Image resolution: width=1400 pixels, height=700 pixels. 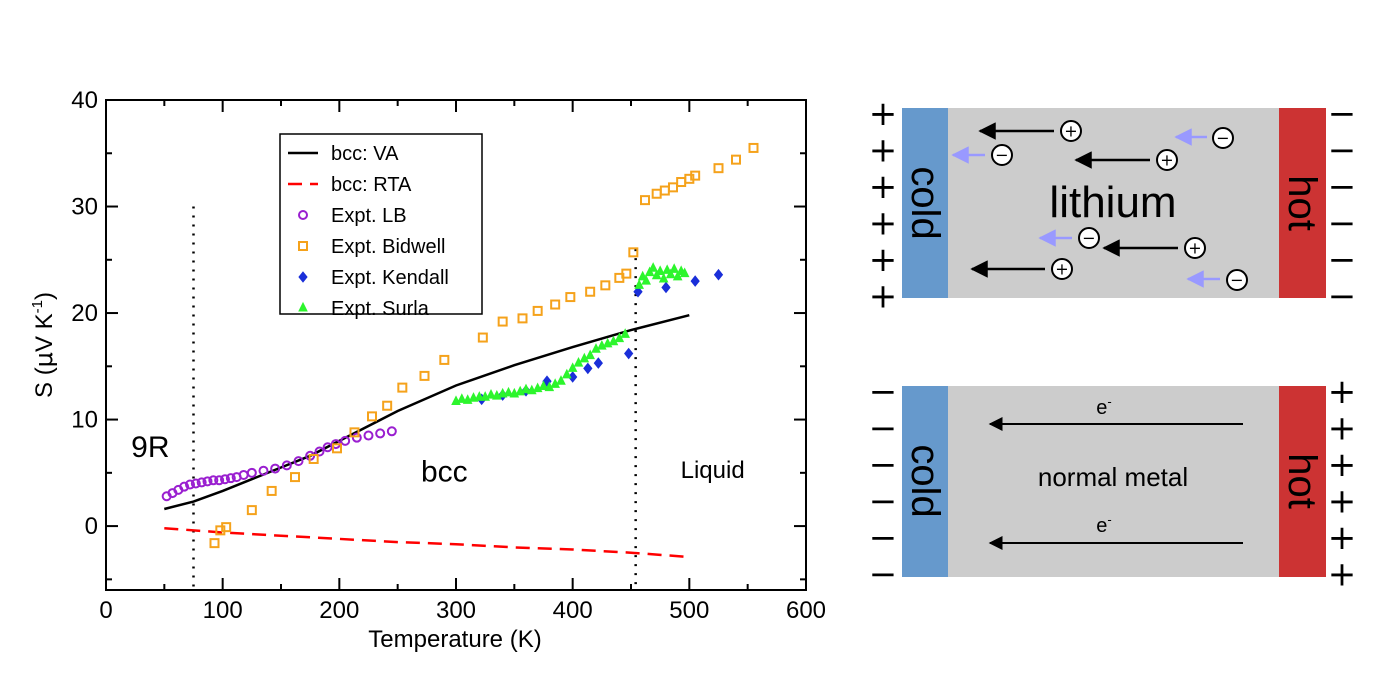 What do you see at coordinates (689, 610) in the screenshot?
I see `x-tick-label: 500` at bounding box center [689, 610].